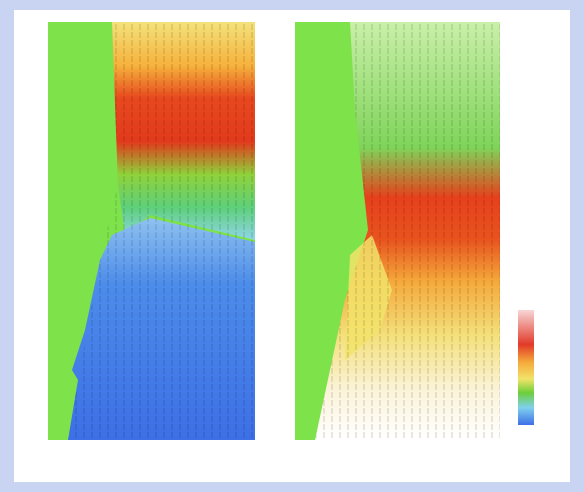 Image resolution: width=584 pixels, height=492 pixels. Describe the element at coordinates (526, 367) in the screenshot. I see `color-bar` at that location.